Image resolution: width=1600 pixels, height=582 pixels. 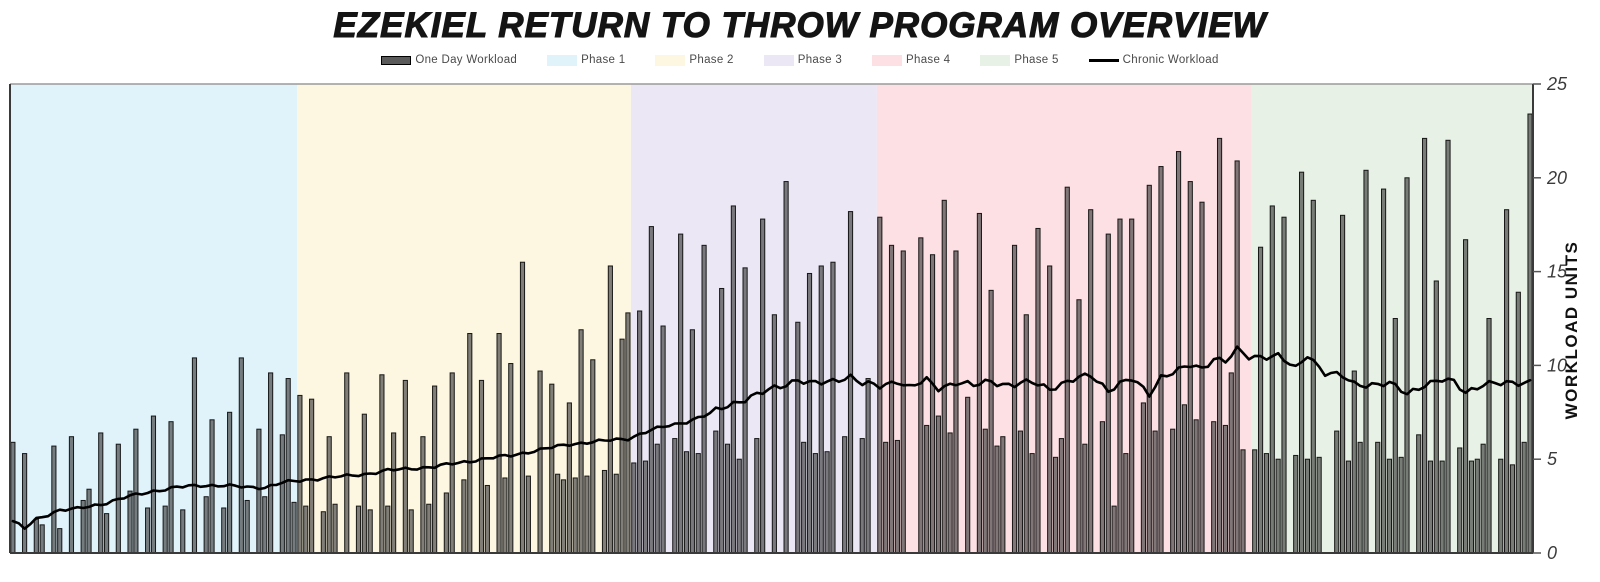 I want to click on legend-item-phase-1: Phase 1, so click(x=586, y=60).